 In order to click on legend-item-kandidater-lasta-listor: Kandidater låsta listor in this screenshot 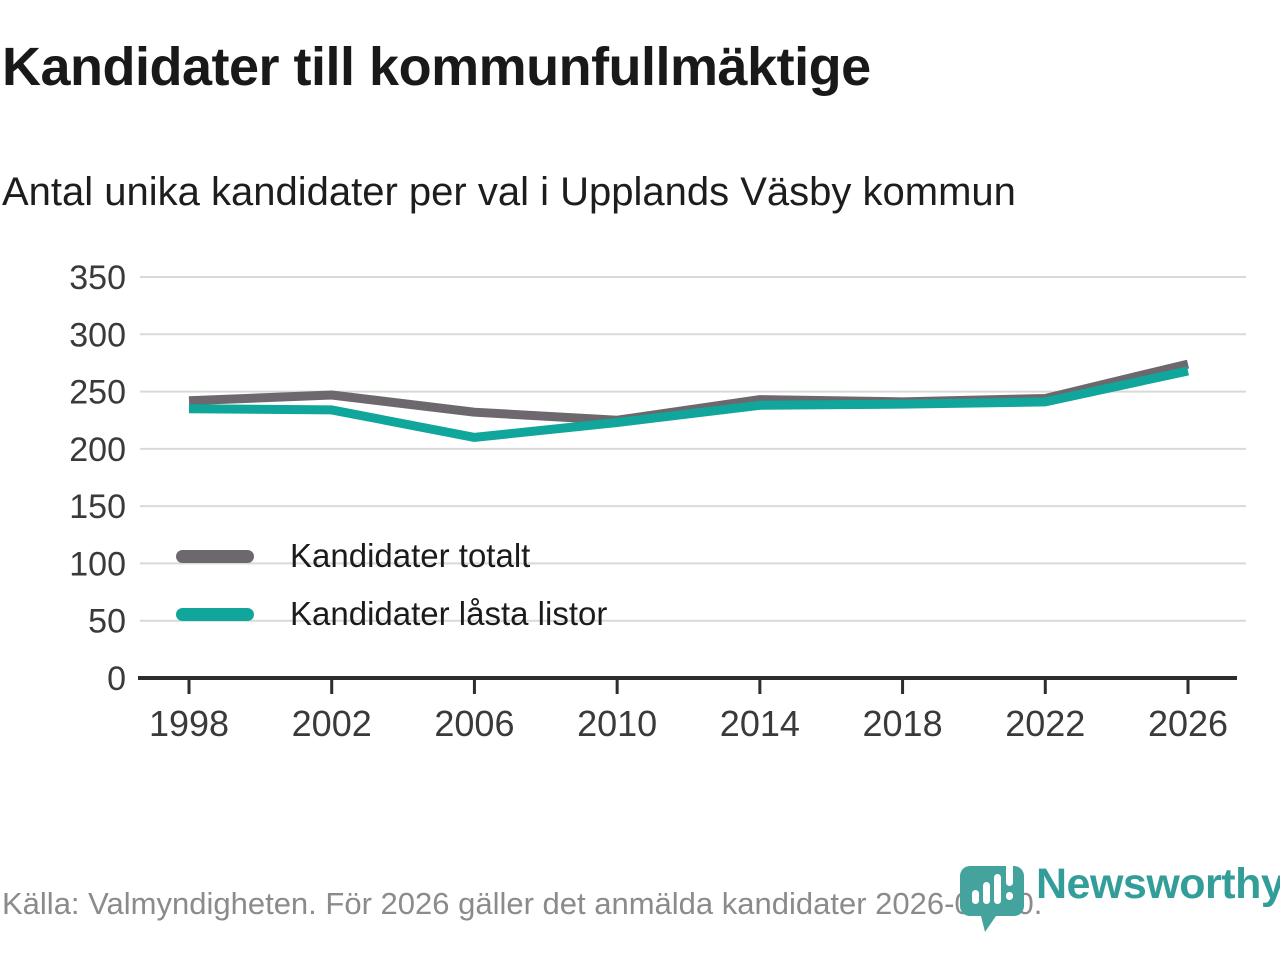, I will do `click(391, 614)`.